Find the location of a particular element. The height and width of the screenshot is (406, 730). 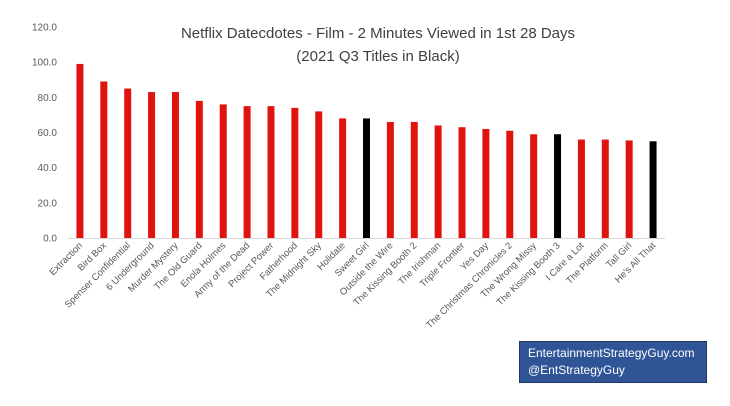

credit-website: EntertainmentStrategyGuy.com is located at coordinates (611, 353).